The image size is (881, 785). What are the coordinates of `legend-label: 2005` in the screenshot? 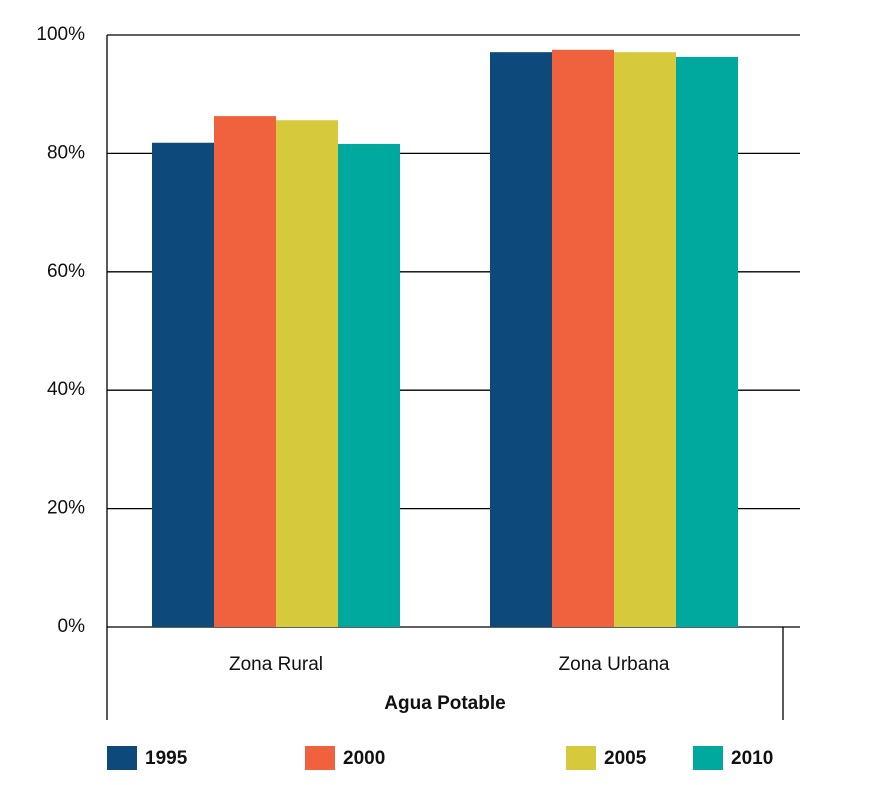 It's located at (625, 758).